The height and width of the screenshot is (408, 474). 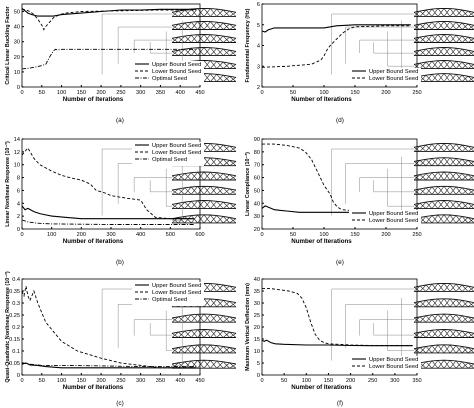 What do you see at coordinates (8, 184) in the screenshot?
I see `y-axis-label: Linear Nonlinear Response (10⁻³)` at bounding box center [8, 184].